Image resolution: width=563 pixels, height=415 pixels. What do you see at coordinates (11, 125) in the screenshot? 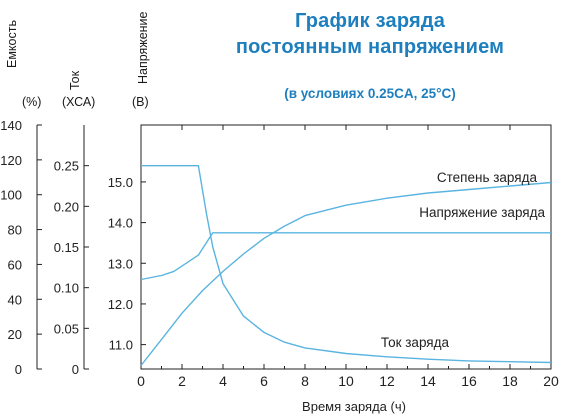
I see `y-tick-label: 140` at bounding box center [11, 125].